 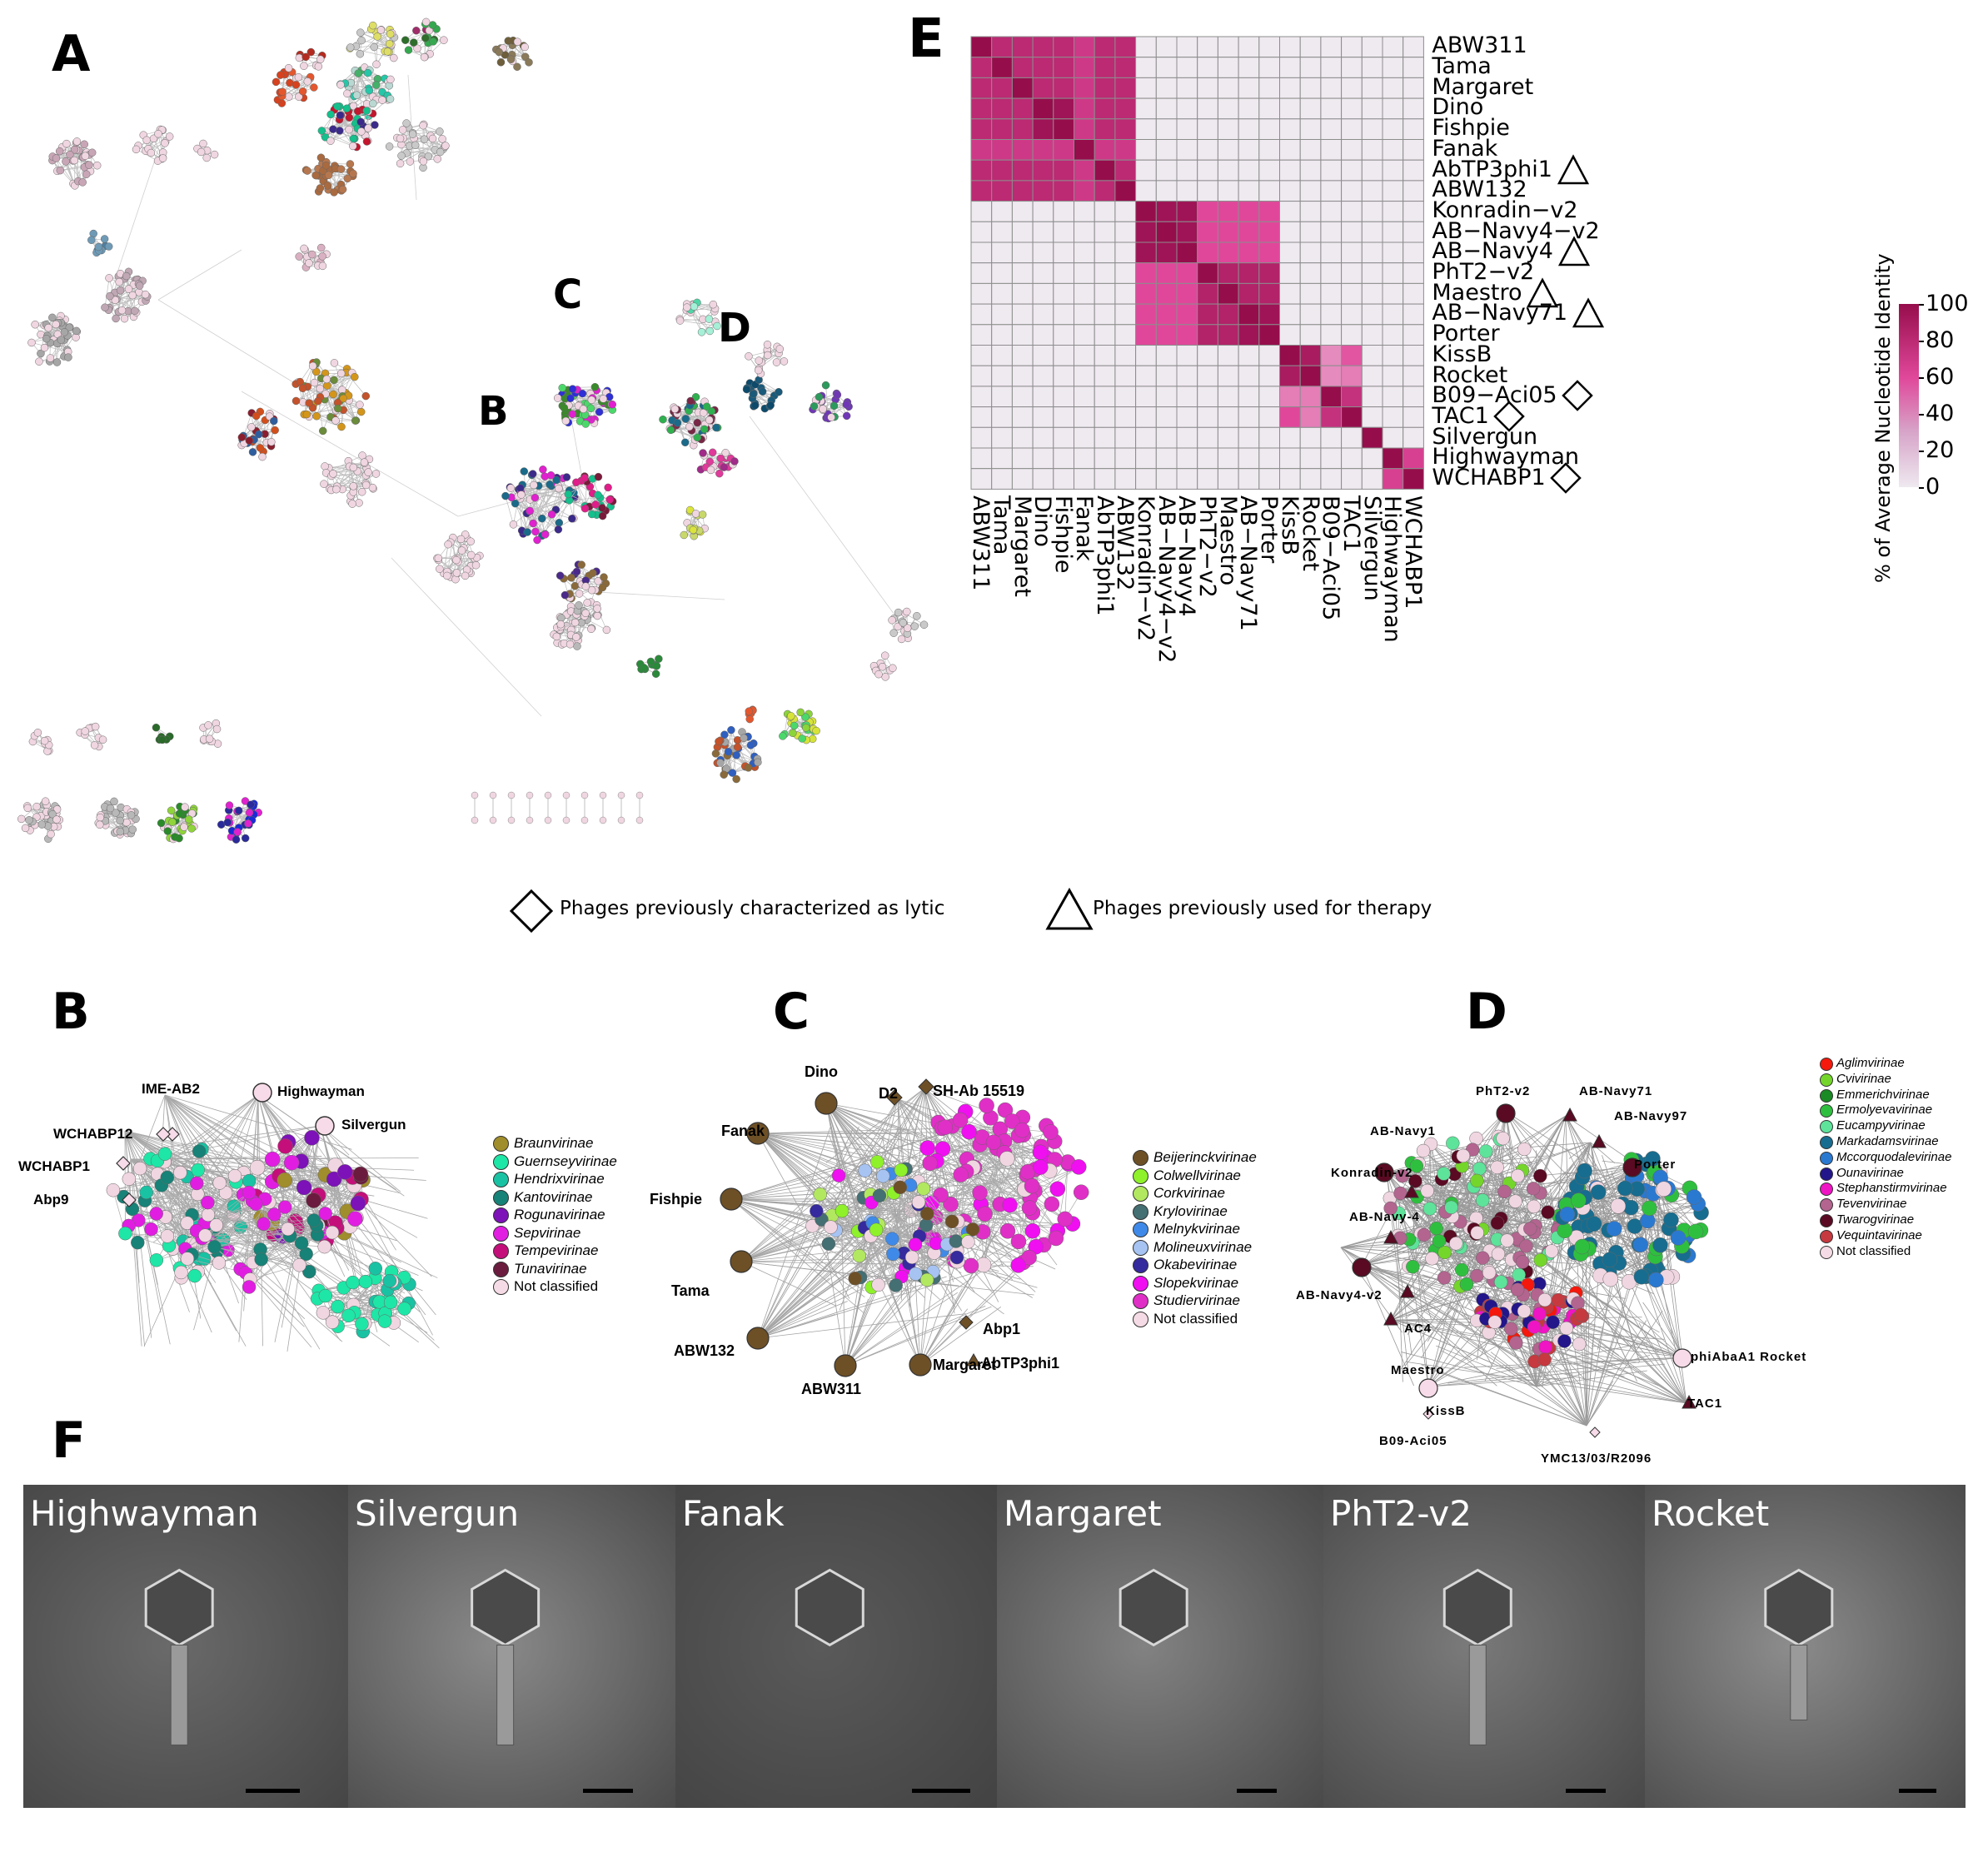 I want to click on phage-particle-icon, so click(x=1154, y=1607).